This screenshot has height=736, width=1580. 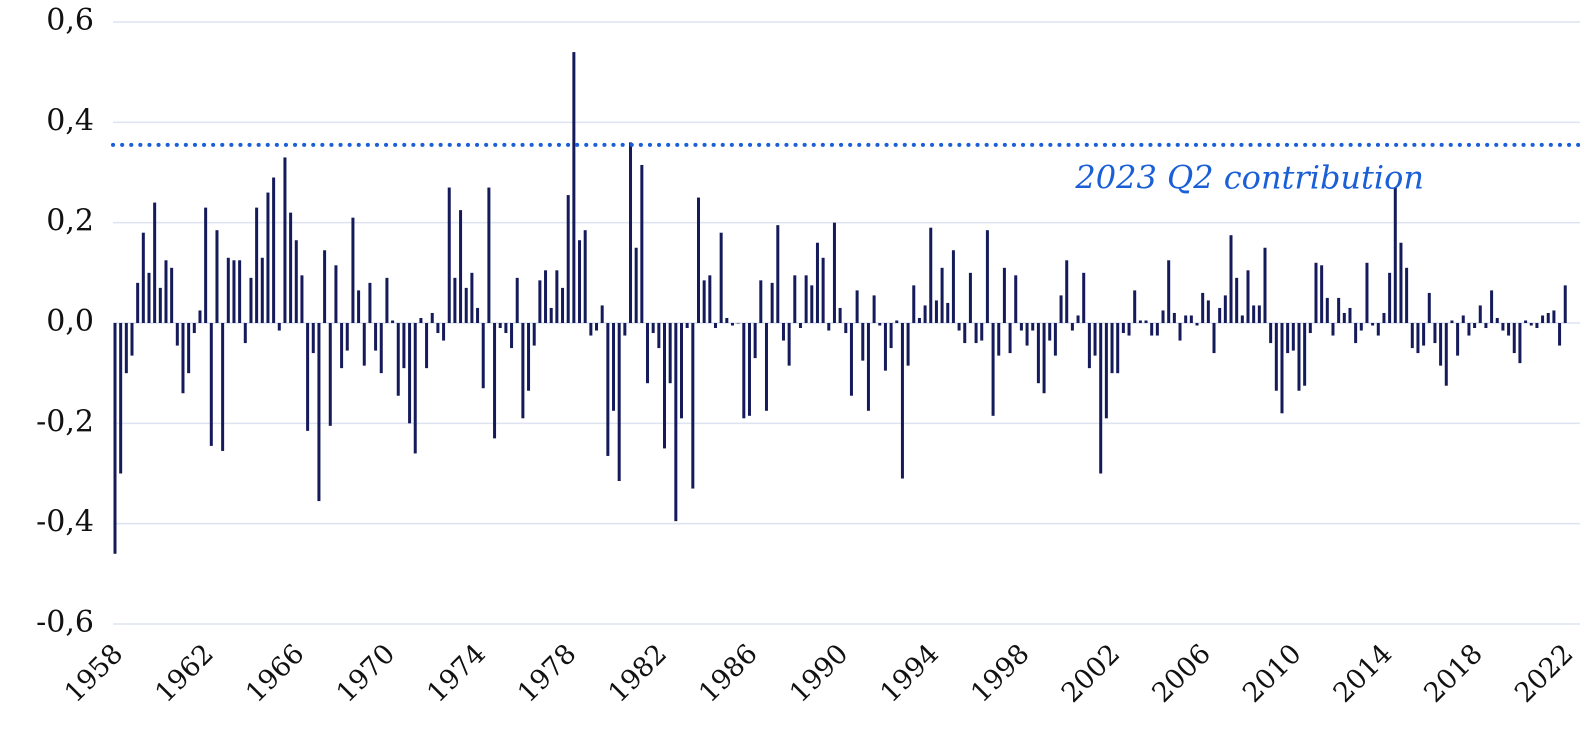 What do you see at coordinates (184, 673) in the screenshot?
I see `x-tick-label: 1962` at bounding box center [184, 673].